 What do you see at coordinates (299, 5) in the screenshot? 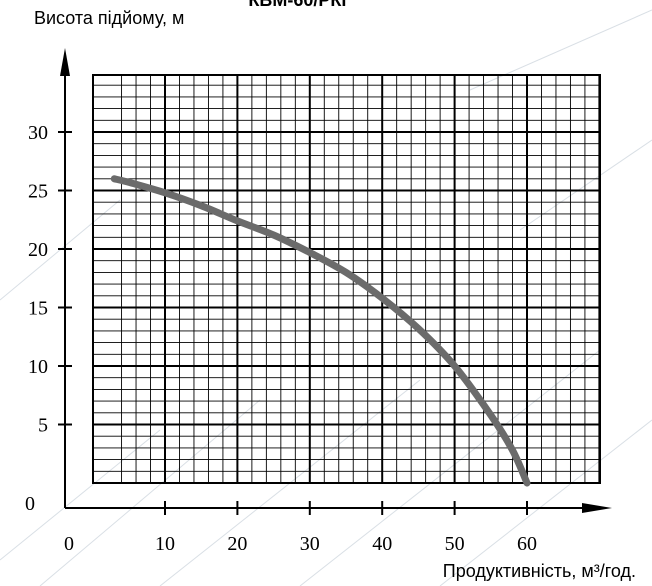
I see `chart-title: КВМ-60/РКГ` at bounding box center [299, 5].